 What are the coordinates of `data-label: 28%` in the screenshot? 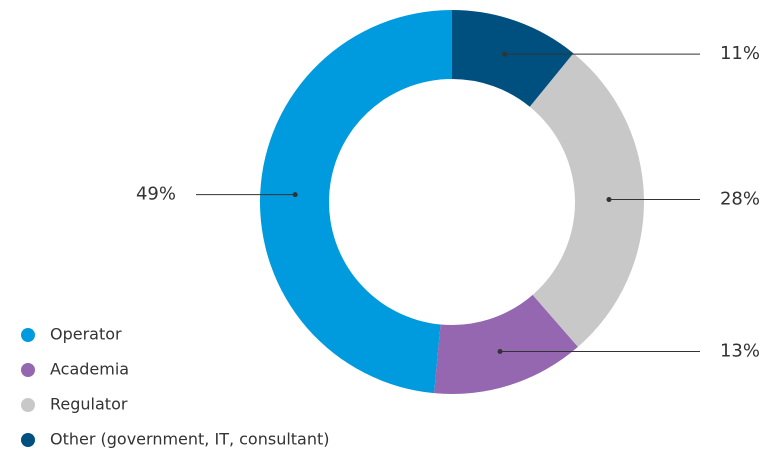 It's located at (740, 199).